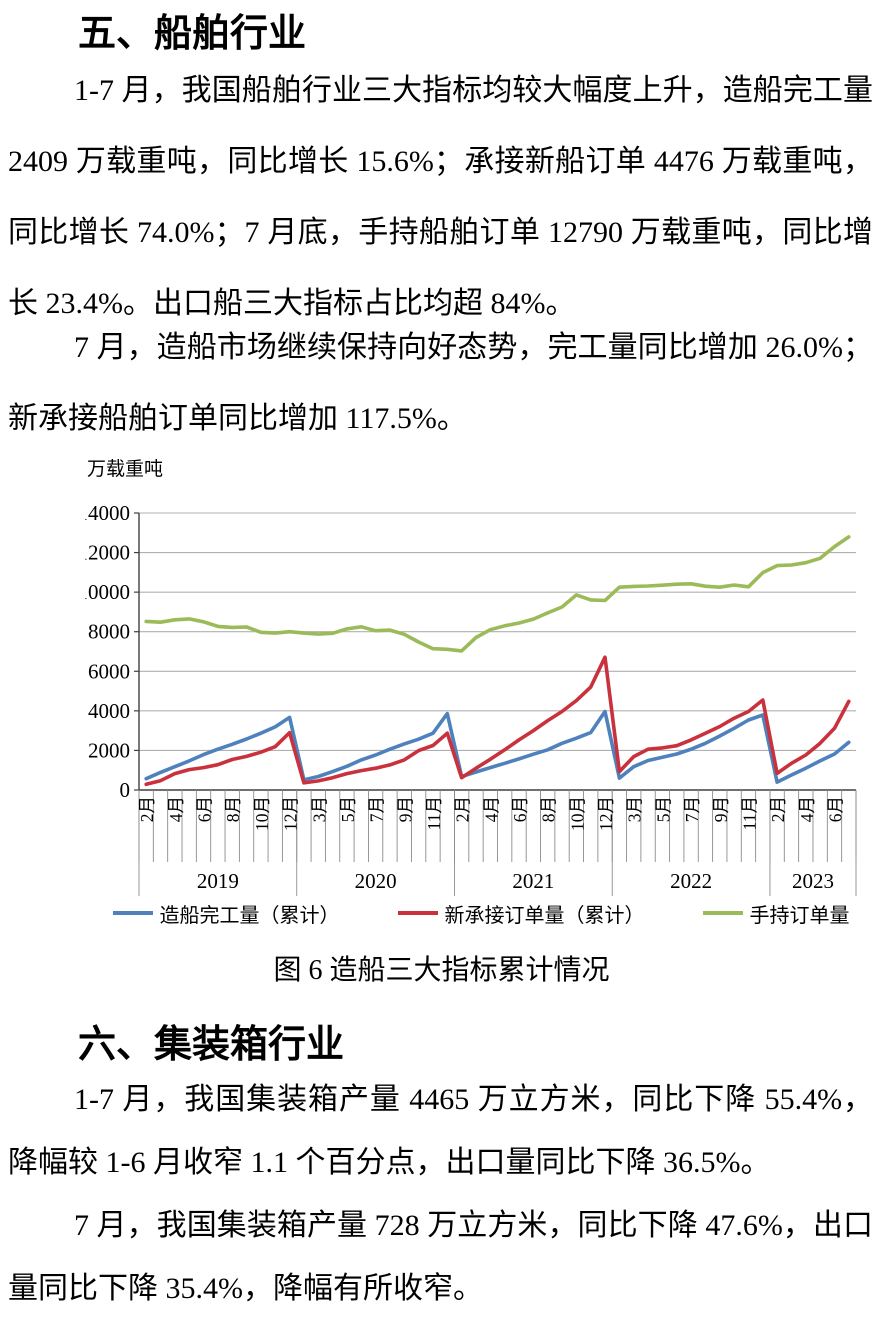 This screenshot has height=1320, width=883. I want to click on legend-label-orderbook: 手持订单量, so click(799, 915).